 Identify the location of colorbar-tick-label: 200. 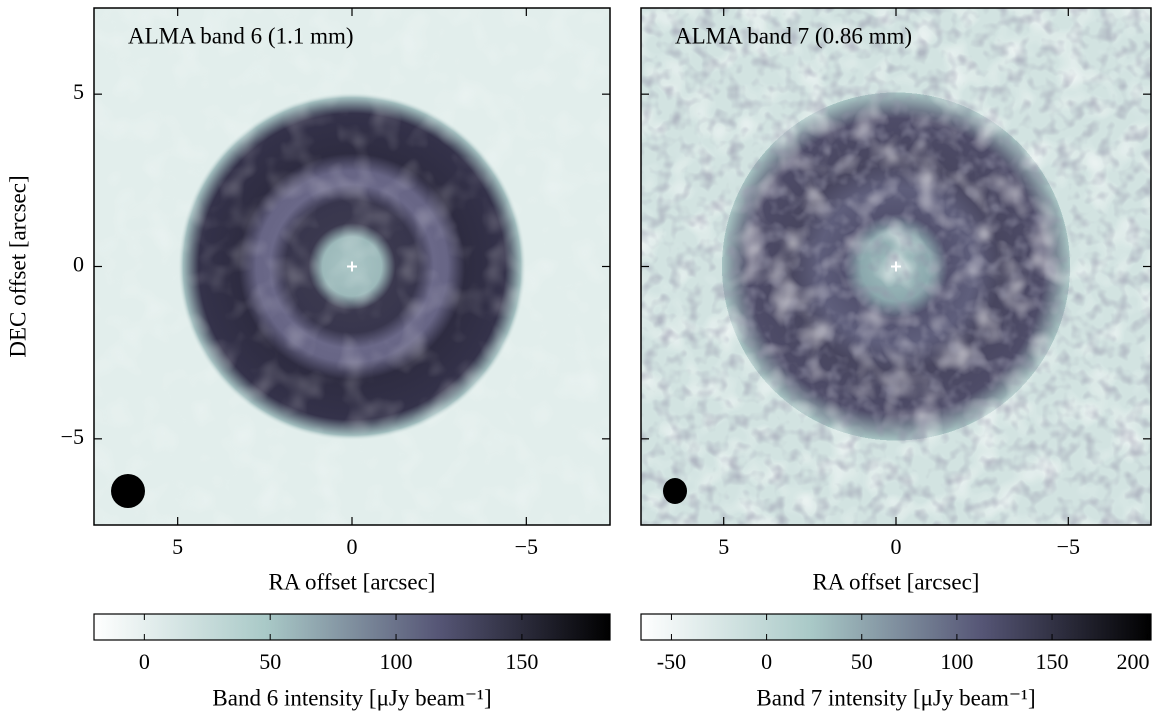
(1133, 661).